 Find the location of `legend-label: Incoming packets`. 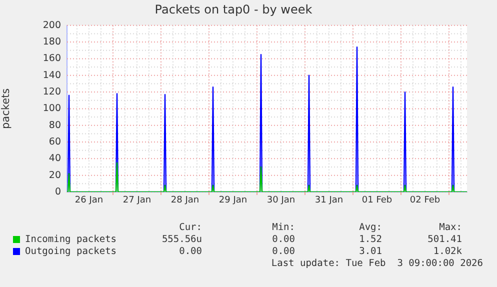

legend-label: Incoming packets is located at coordinates (70, 240).